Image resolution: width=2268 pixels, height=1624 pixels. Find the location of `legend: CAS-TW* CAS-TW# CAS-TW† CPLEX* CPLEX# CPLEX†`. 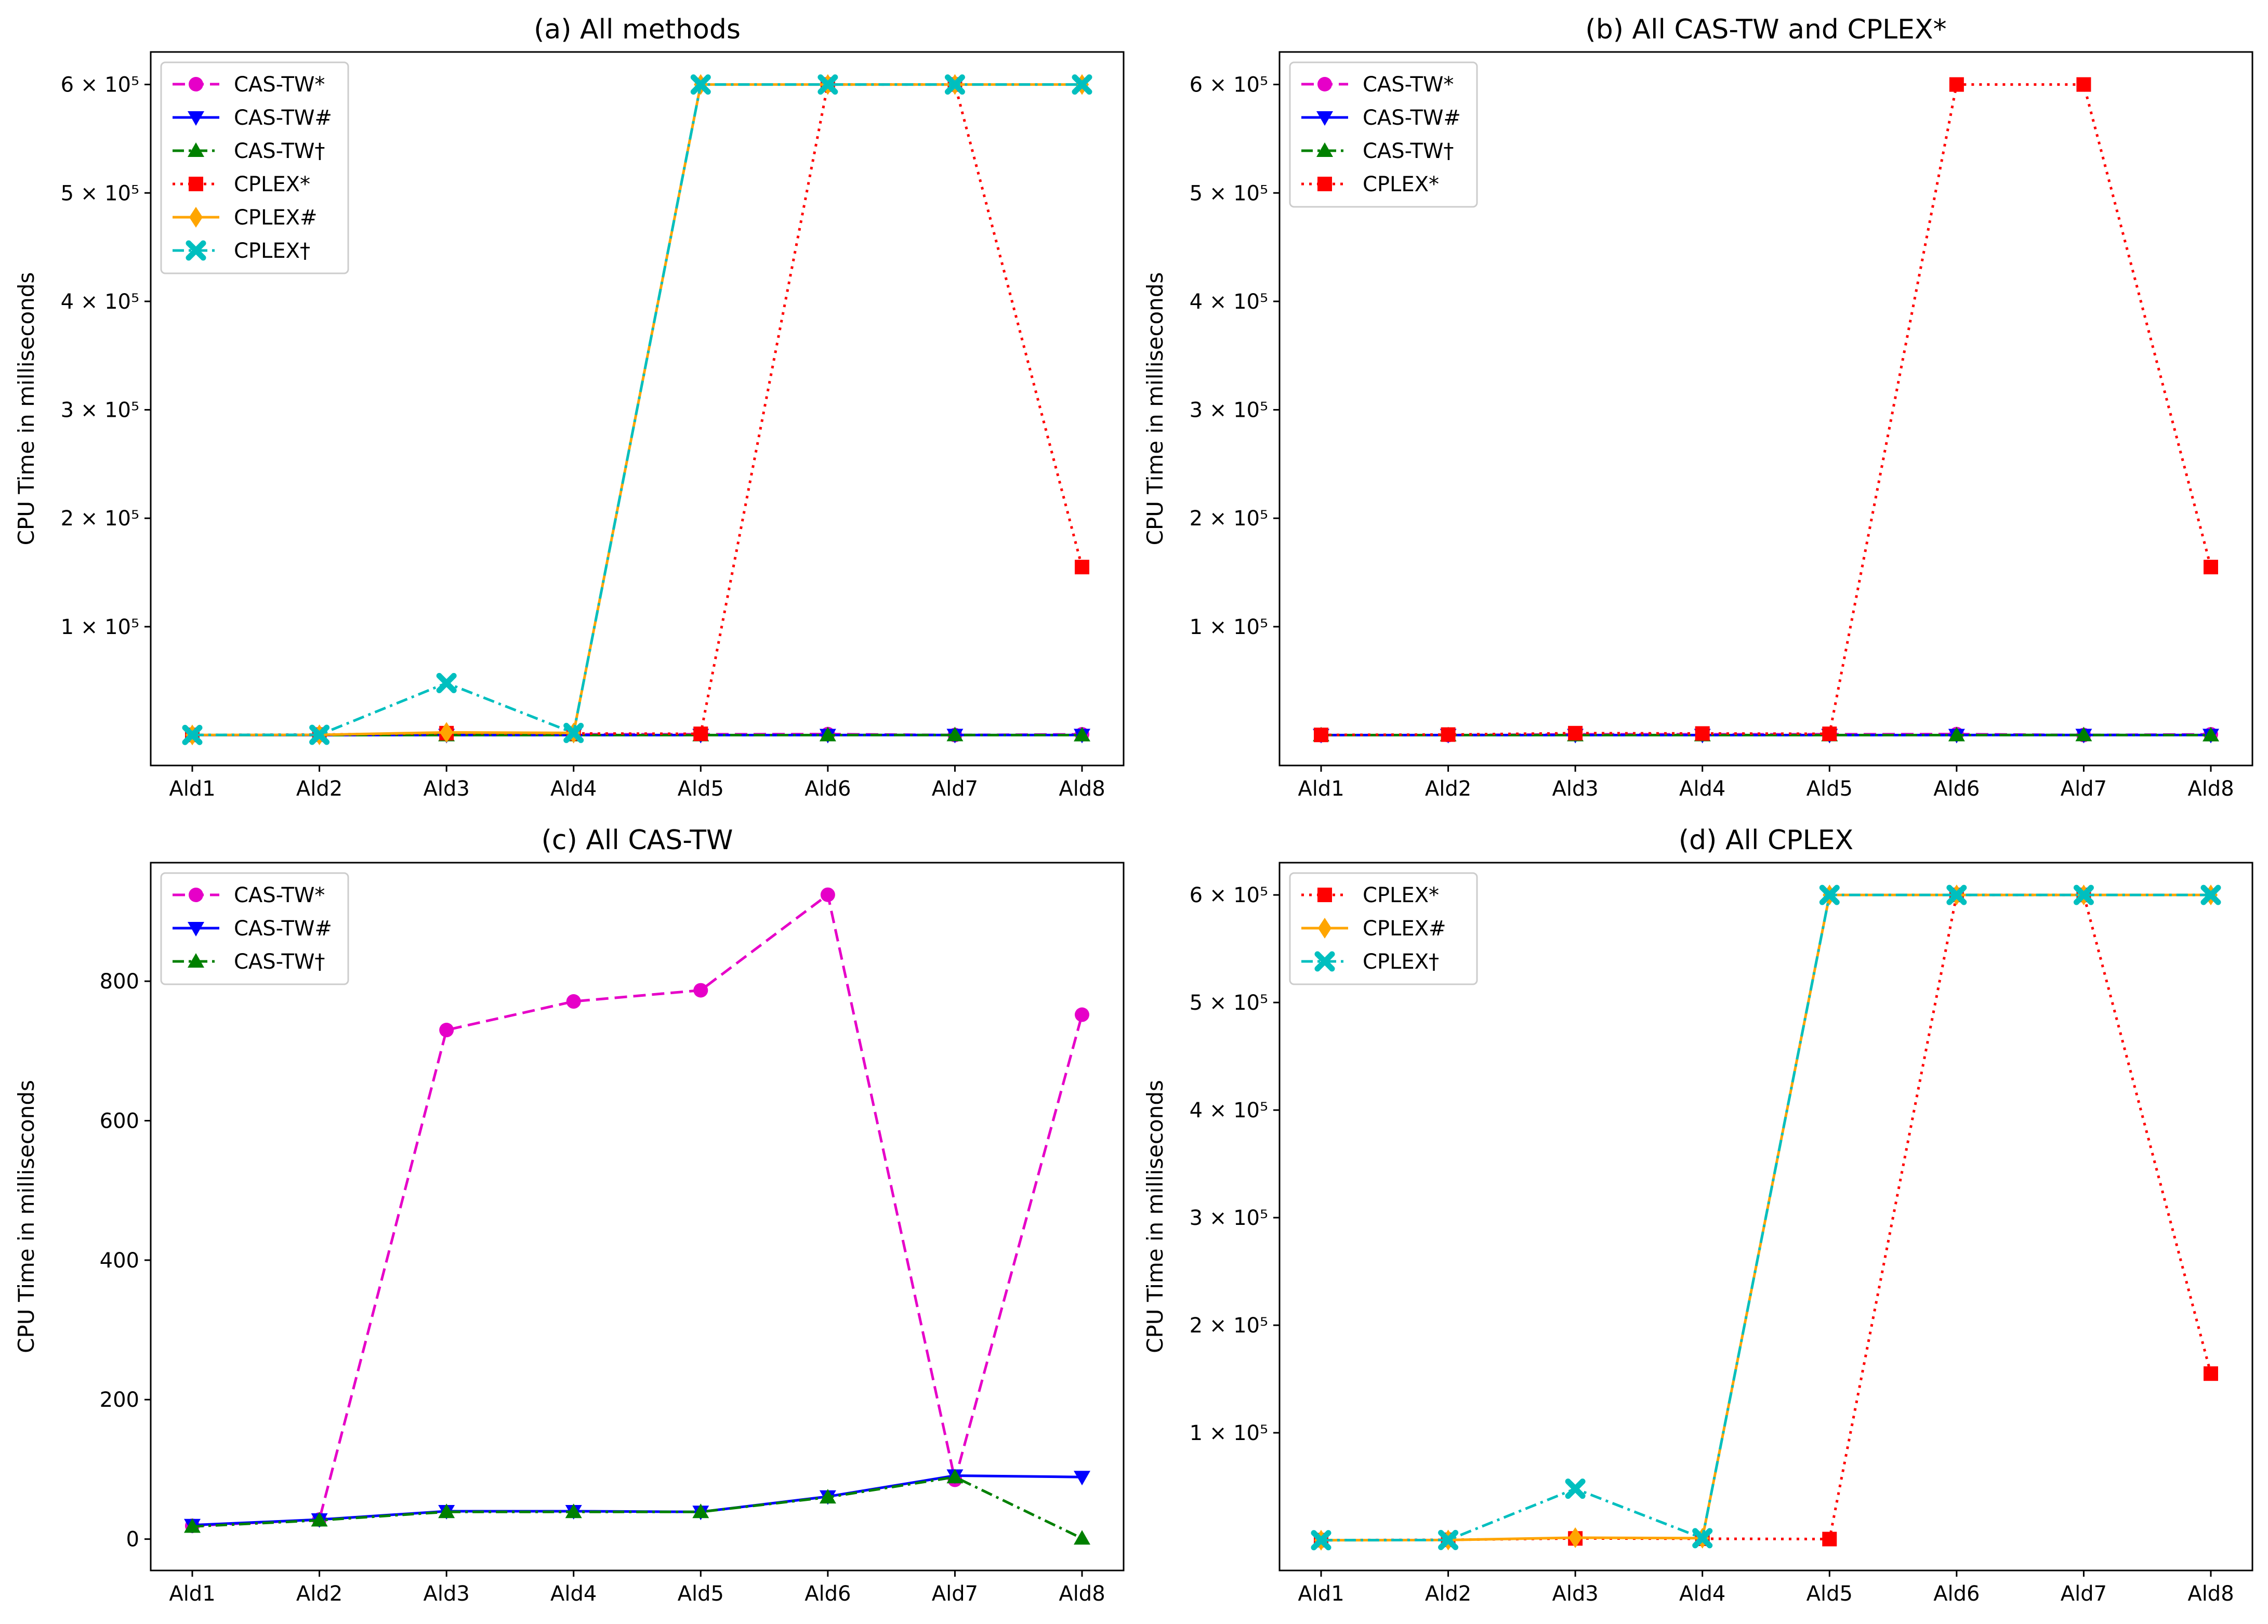

legend: CAS-TW* CAS-TW# CAS-TW† CPLEX* CPLEX# CPLEX† is located at coordinates (254, 167).